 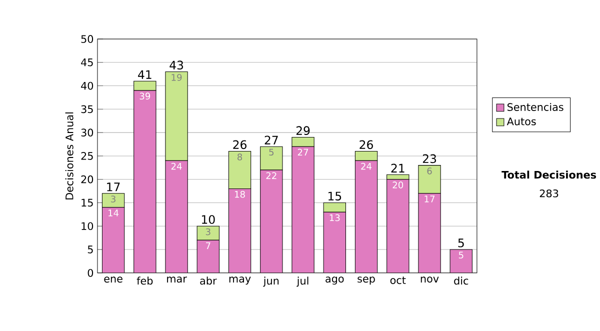 What do you see at coordinates (429, 158) in the screenshot?
I see `total-label: 23` at bounding box center [429, 158].